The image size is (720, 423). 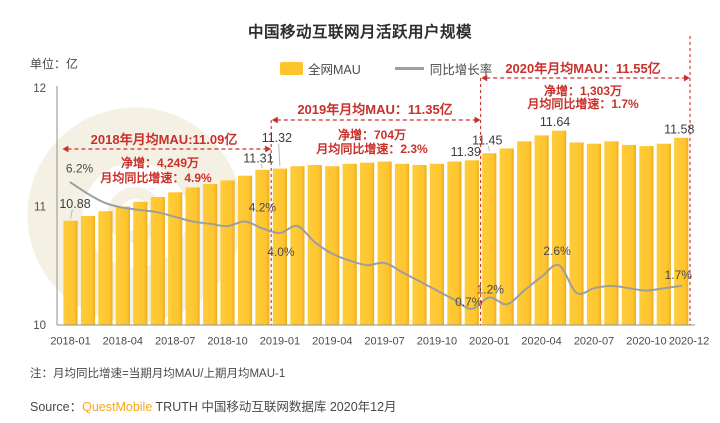 I want to click on svg-text: 10.88, so click(x=74, y=204).